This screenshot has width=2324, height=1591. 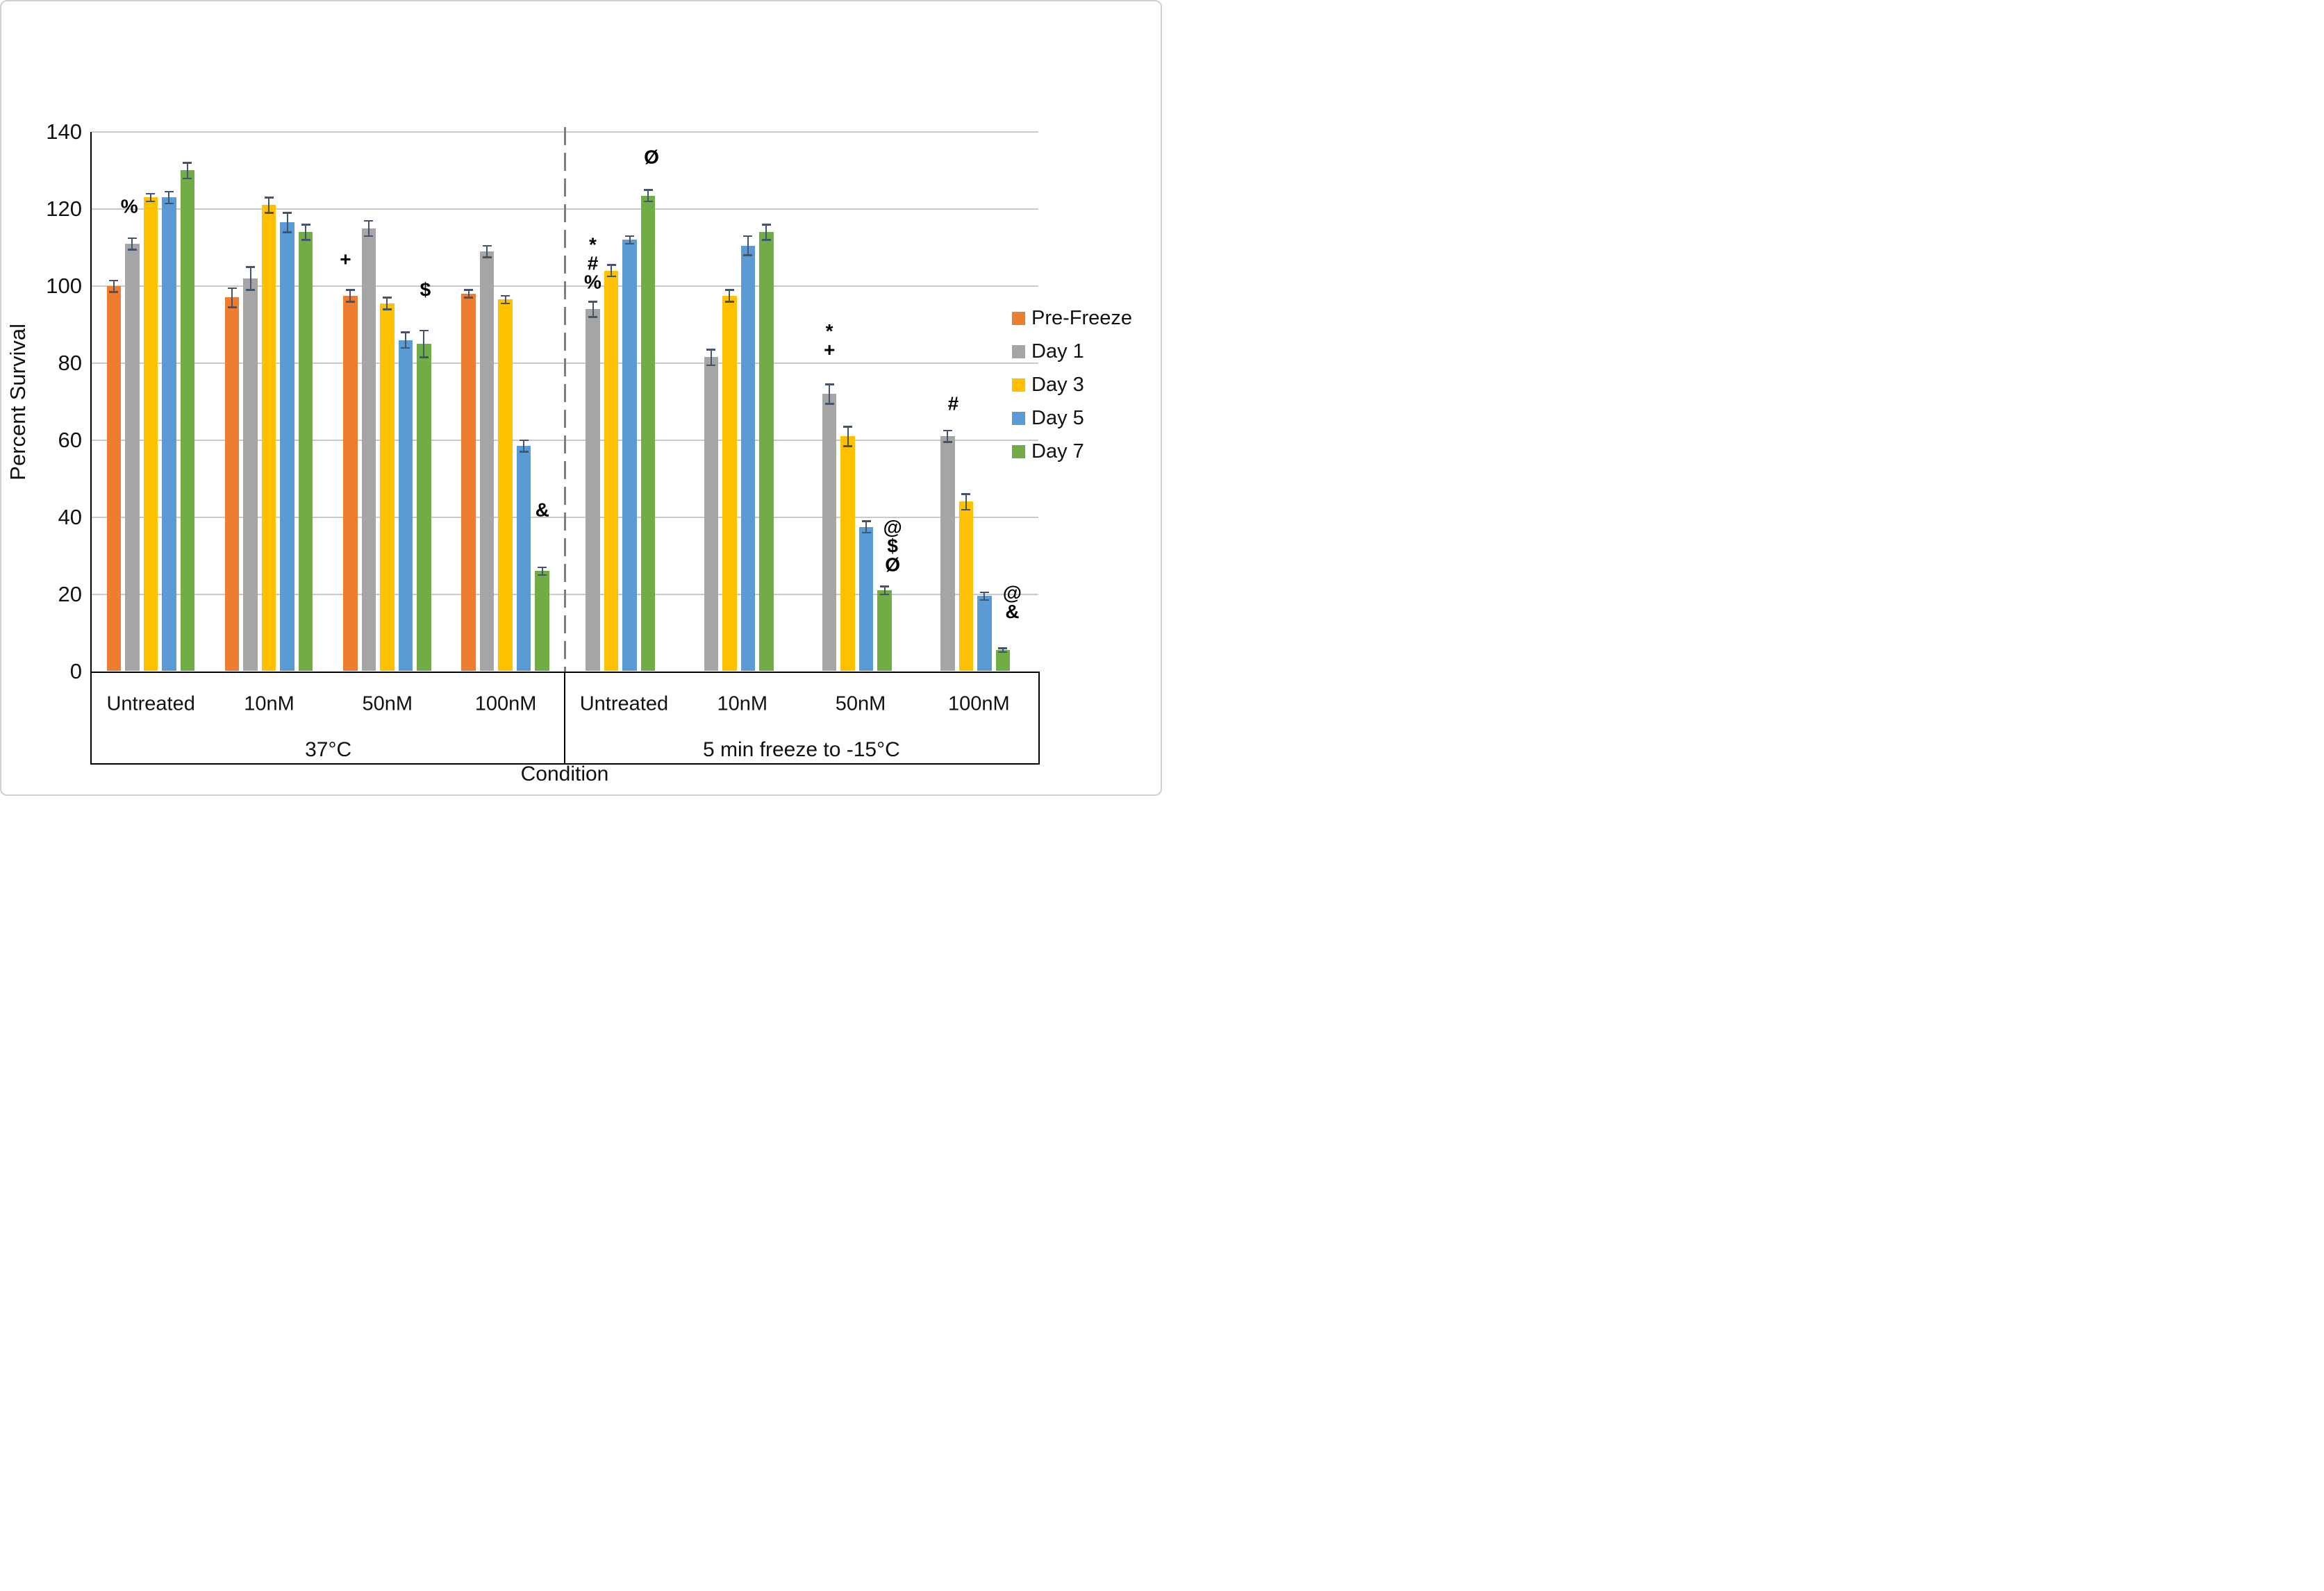 I want to click on bar-37°C-10nM-Day 1, so click(x=250, y=475).